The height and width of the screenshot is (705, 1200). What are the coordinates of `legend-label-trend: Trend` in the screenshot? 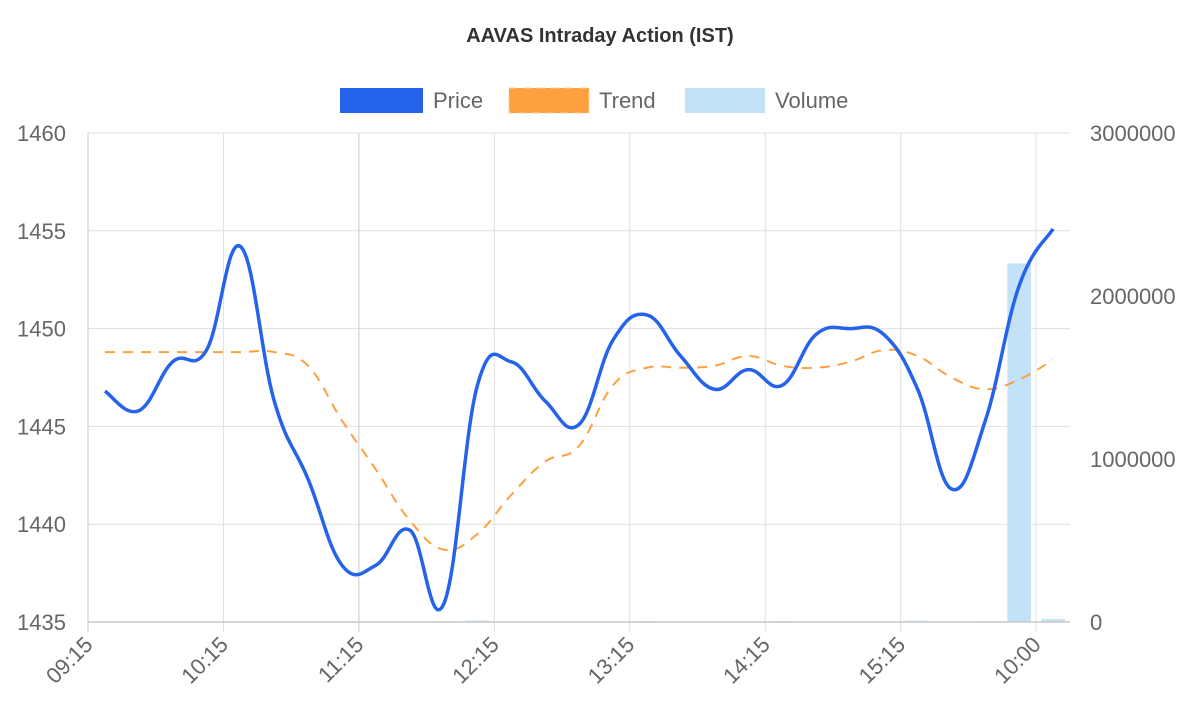 It's located at (627, 100).